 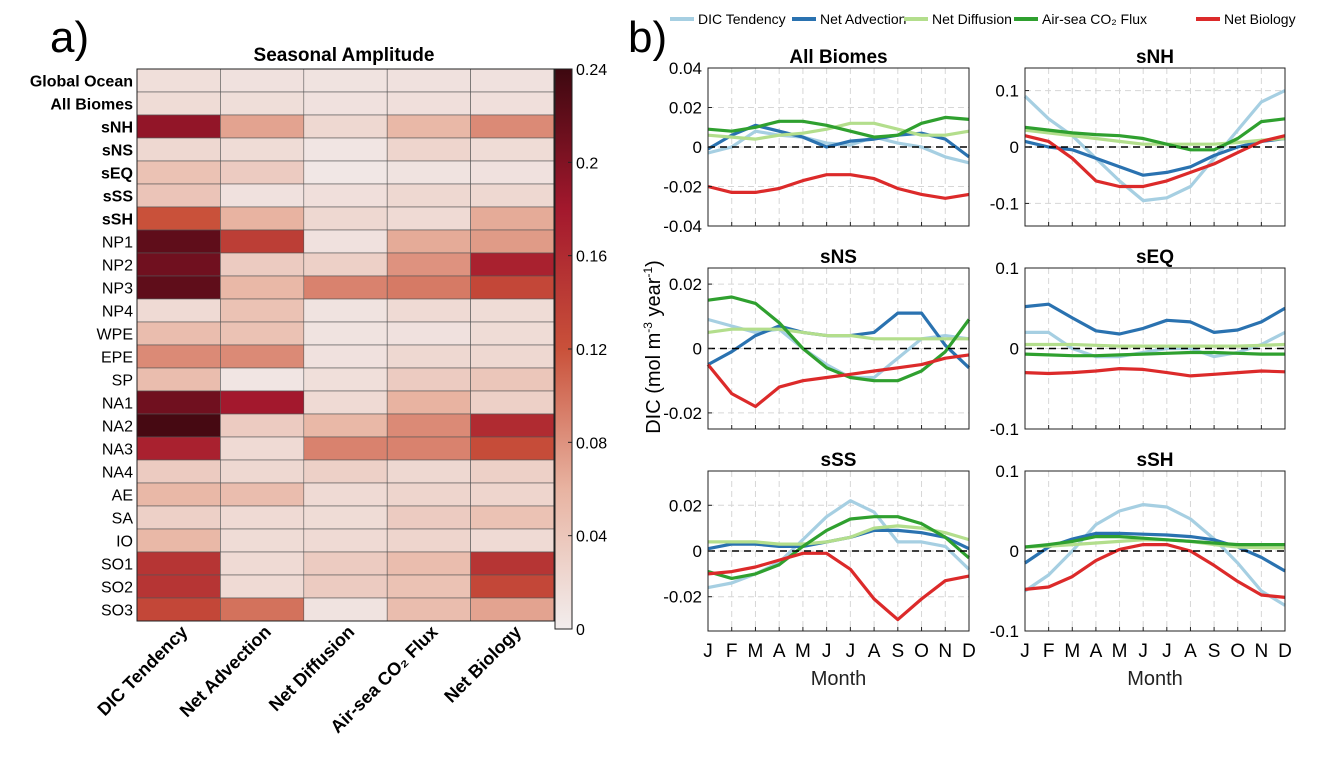 What do you see at coordinates (512, 126) in the screenshot?
I see `heatmap-cell-snh-net-biology` at bounding box center [512, 126].